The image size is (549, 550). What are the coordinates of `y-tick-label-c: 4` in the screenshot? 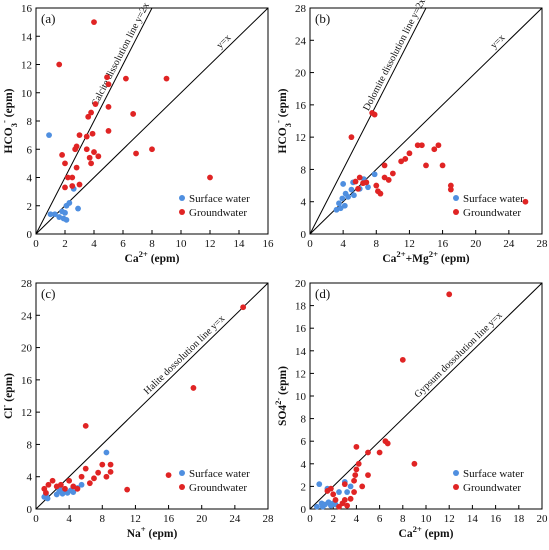 It's located at (30, 478).